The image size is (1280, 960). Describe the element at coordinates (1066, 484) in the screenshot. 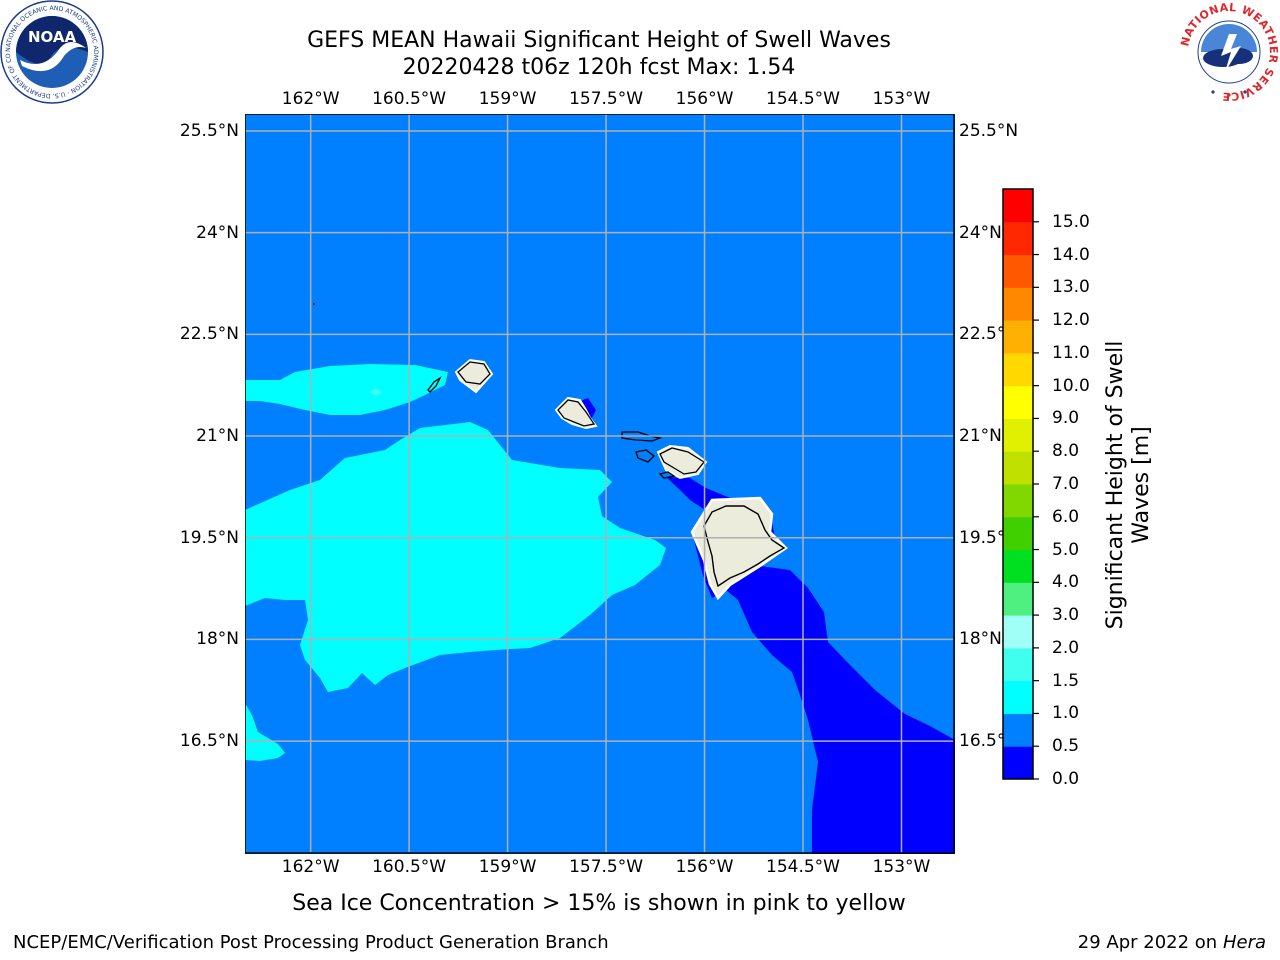

I see `colorbar-tick-label: 7.0` at that location.